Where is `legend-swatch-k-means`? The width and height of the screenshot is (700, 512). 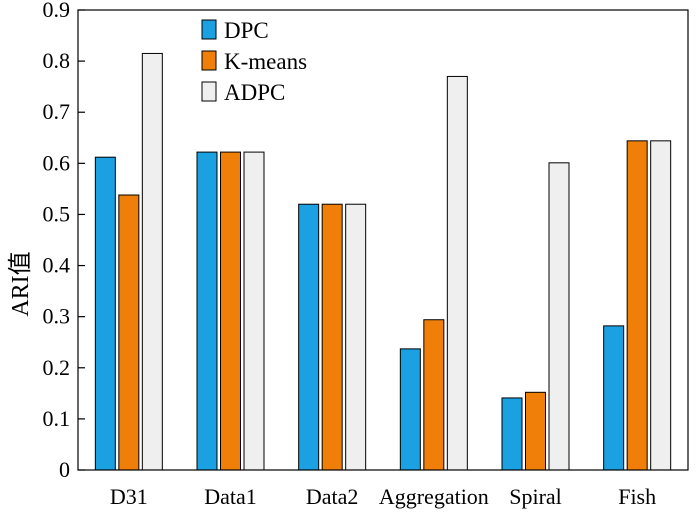
legend-swatch-k-means is located at coordinates (209, 60).